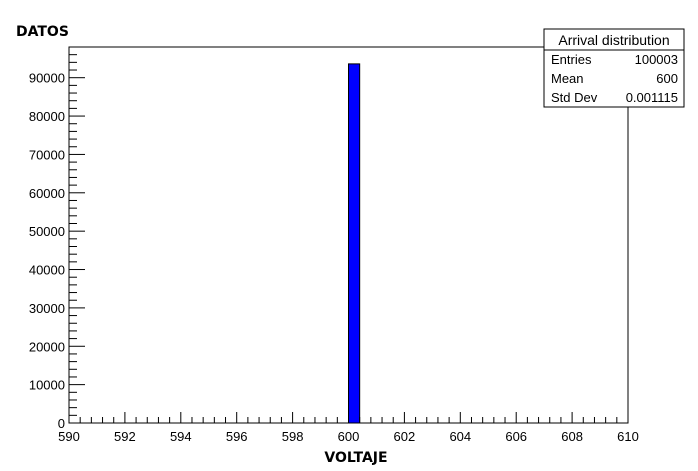 This screenshot has height=471, width=698. I want to click on y-tick-label: 60000, so click(47, 193).